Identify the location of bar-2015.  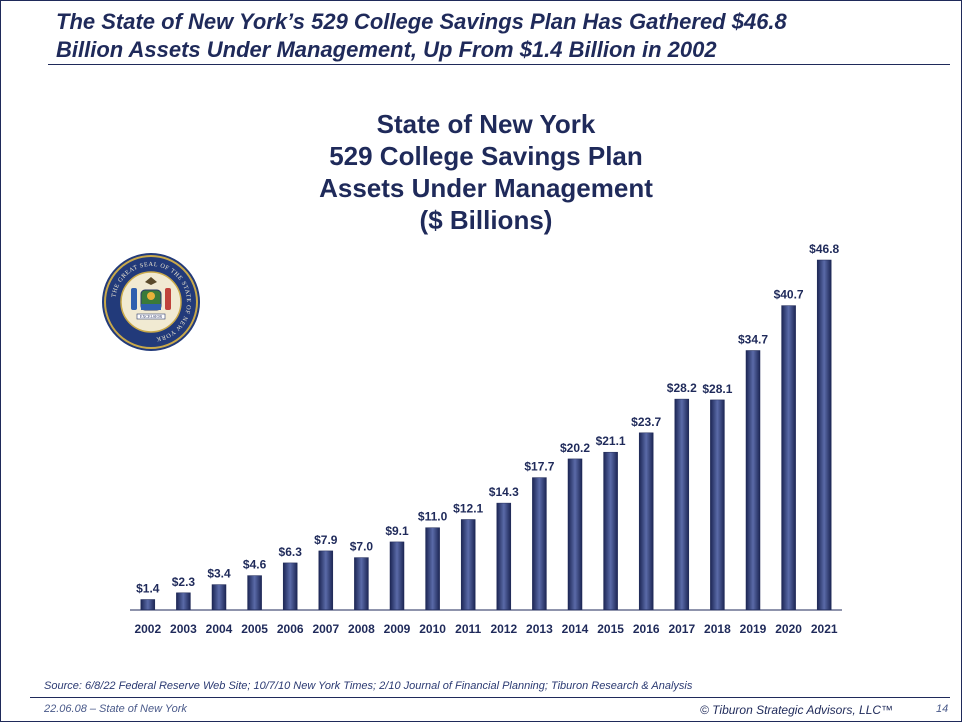
(610, 531).